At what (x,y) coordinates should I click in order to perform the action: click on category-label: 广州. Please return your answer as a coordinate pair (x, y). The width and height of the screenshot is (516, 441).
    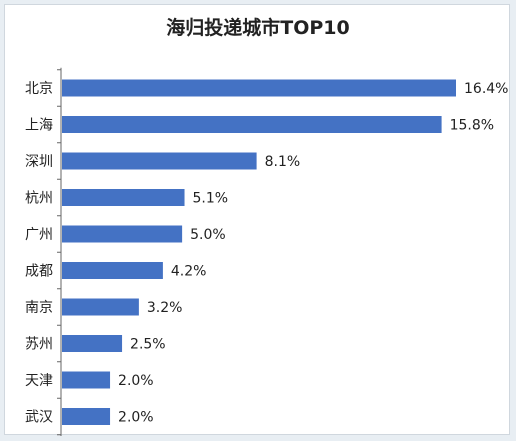
    Looking at the image, I should click on (39, 235).